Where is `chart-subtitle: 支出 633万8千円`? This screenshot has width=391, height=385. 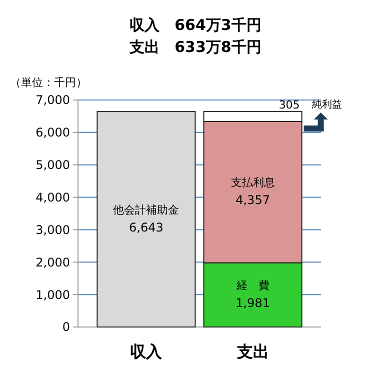
chart-subtitle: 支出 633万8千円 is located at coordinates (195, 47).